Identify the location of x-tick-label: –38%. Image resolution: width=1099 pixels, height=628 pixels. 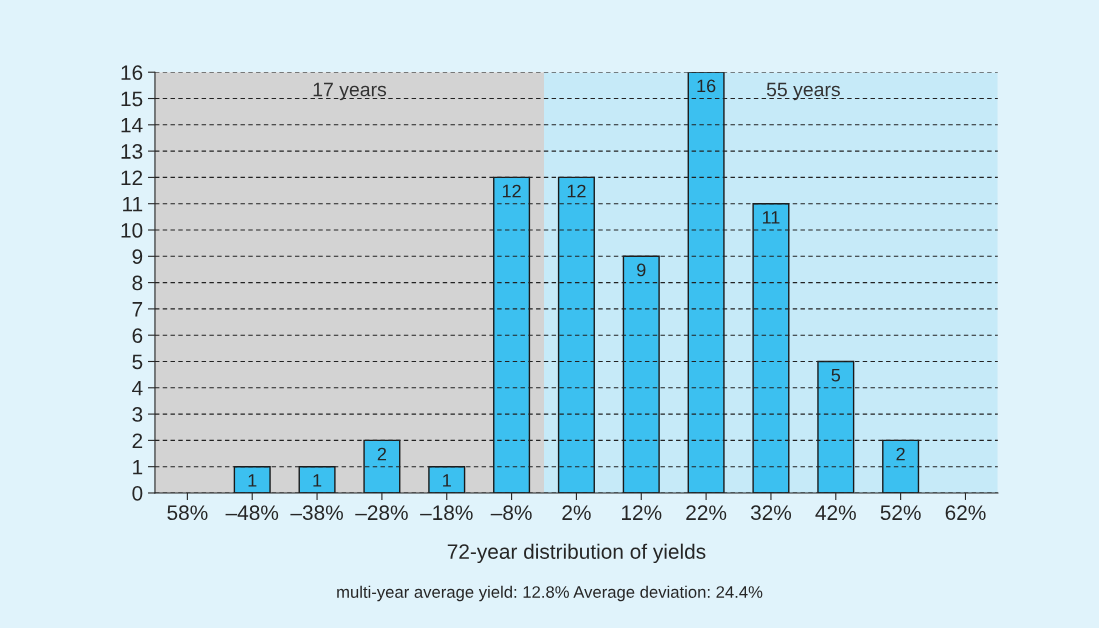
(316, 513).